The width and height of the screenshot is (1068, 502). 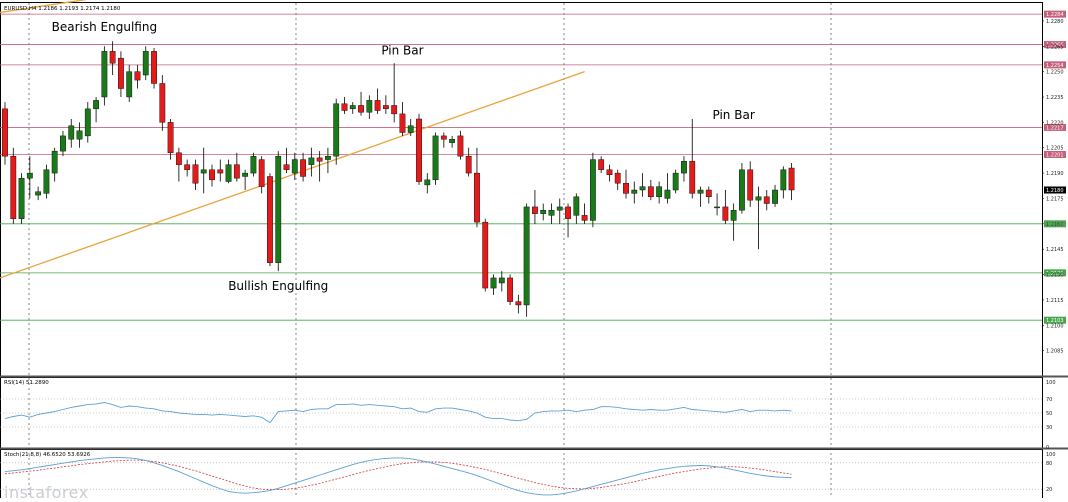 What do you see at coordinates (1051, 383) in the screenshot?
I see `rsi-tick-label: 100` at bounding box center [1051, 383].